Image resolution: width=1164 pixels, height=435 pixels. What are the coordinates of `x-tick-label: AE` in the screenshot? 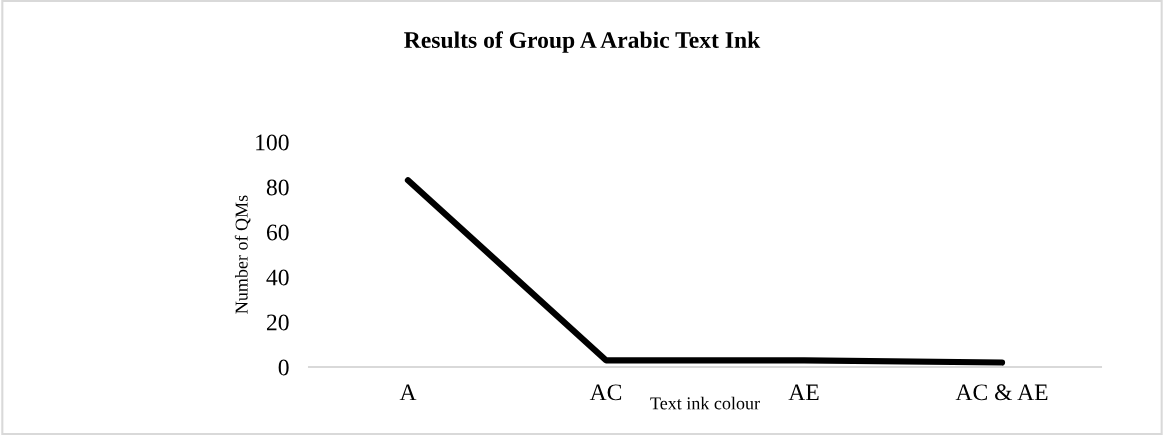 It's located at (803, 392).